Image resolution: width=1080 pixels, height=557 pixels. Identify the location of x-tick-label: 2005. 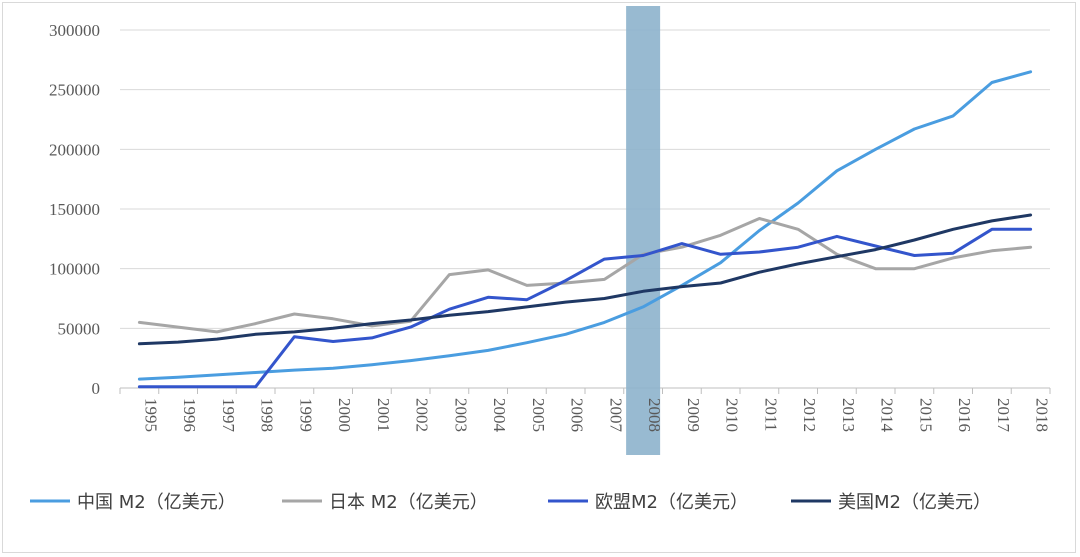
(538, 415).